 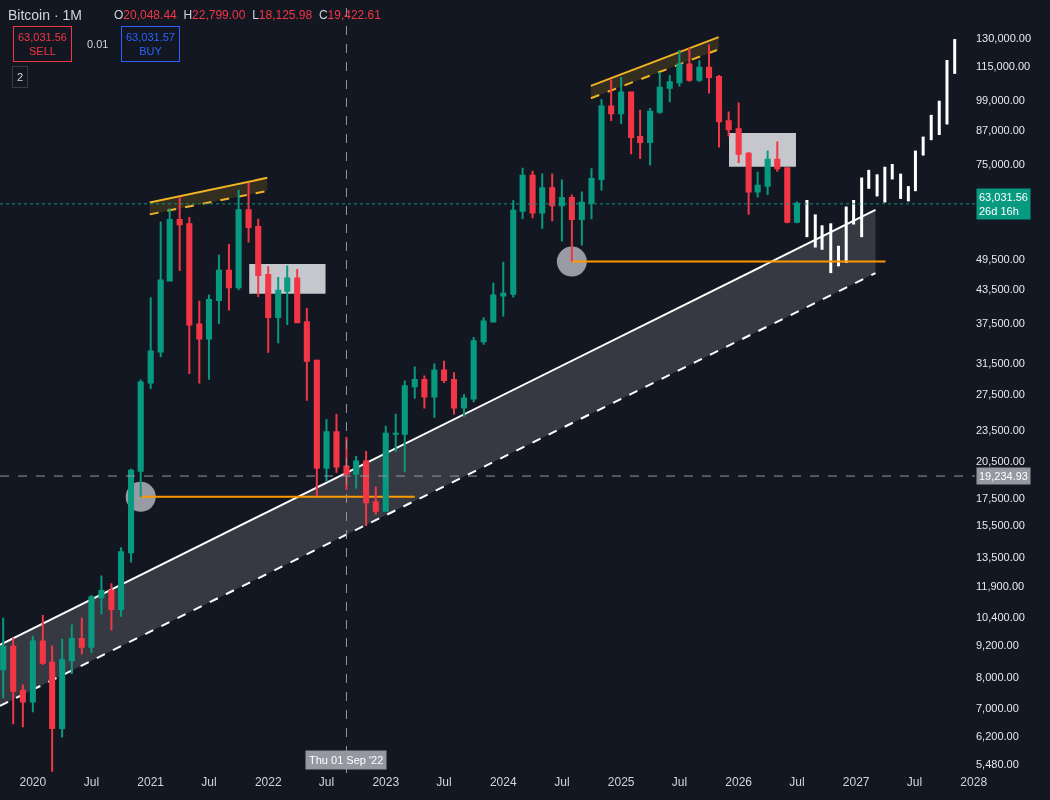 I want to click on y-tick-label: 13,500.00, so click(x=1000, y=557).